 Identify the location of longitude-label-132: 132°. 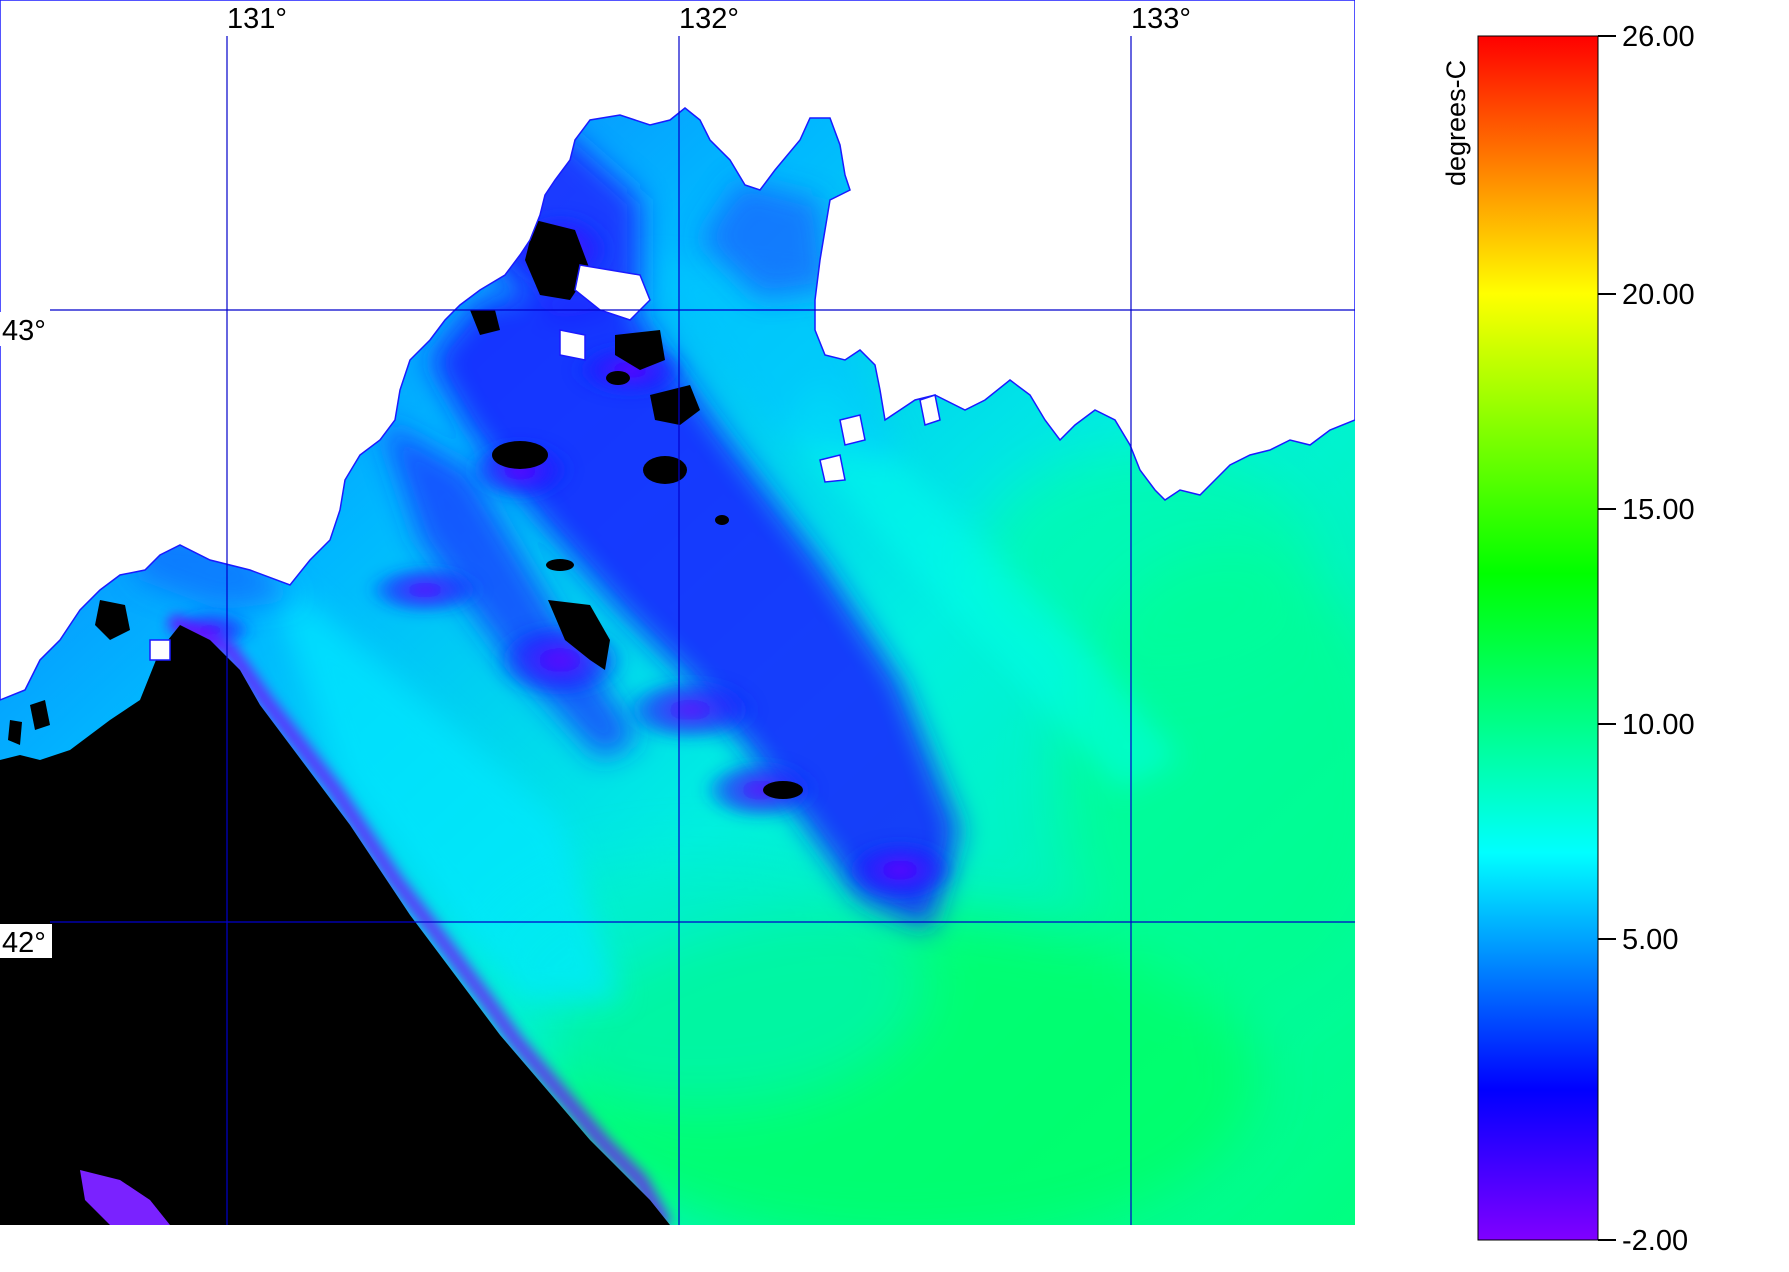
(709, 19).